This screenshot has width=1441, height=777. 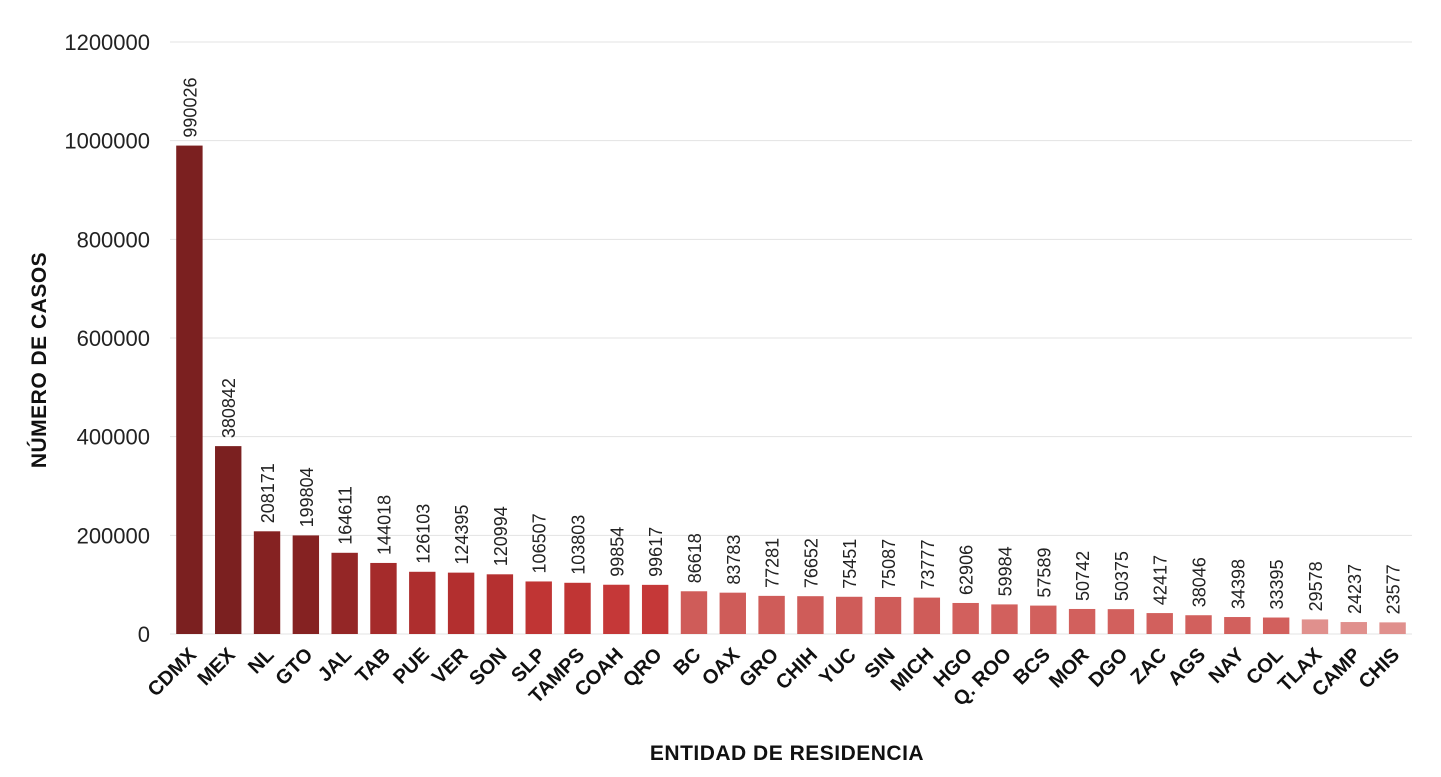 I want to click on y-axis-title: NÚMERO DE CASOS, so click(x=39, y=360).